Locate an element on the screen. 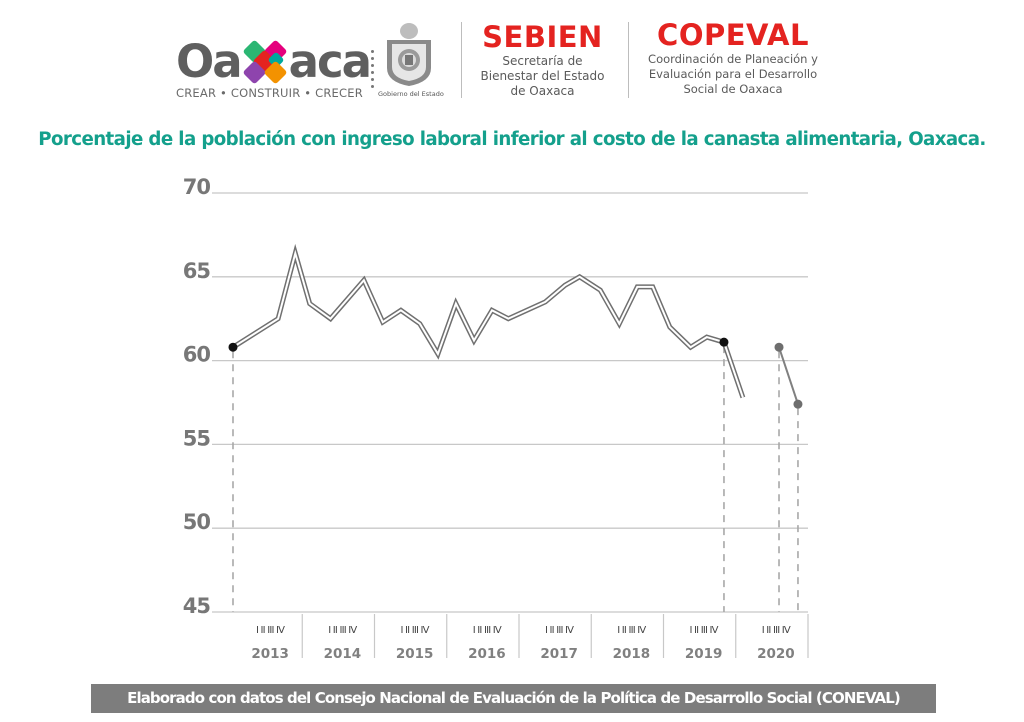  series-line-2020 is located at coordinates (788, 375).